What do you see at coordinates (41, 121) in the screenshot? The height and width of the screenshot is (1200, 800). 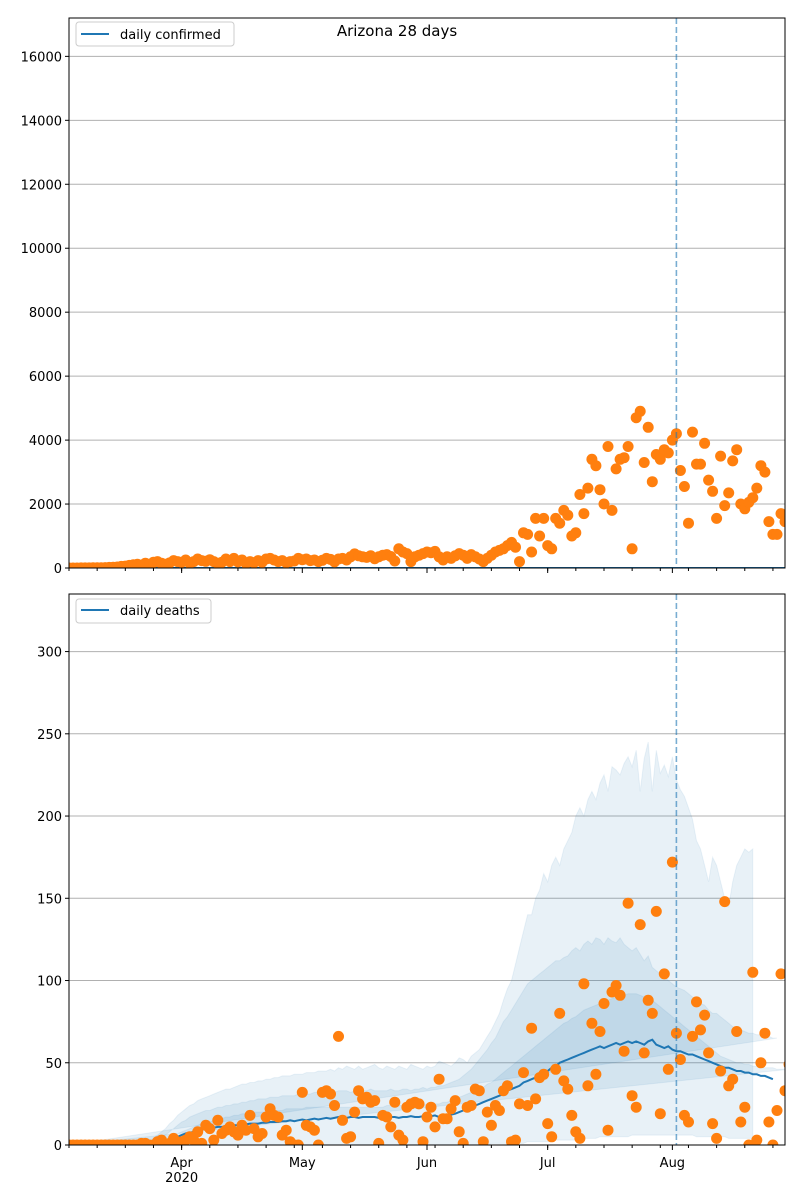 I see `ytick-label: 14000` at bounding box center [41, 121].